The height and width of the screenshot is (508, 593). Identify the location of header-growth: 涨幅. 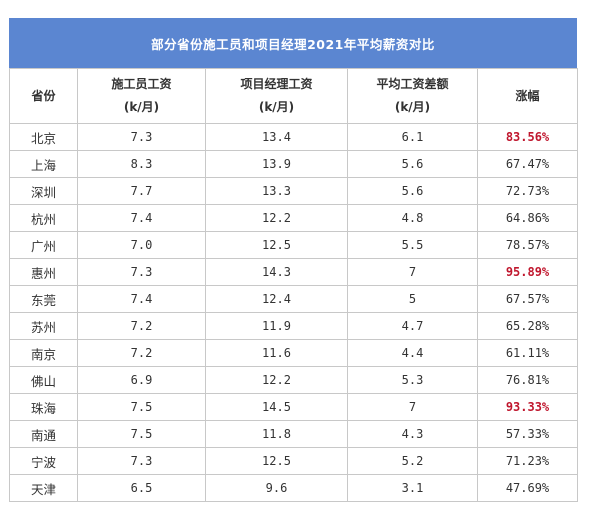
(527, 96).